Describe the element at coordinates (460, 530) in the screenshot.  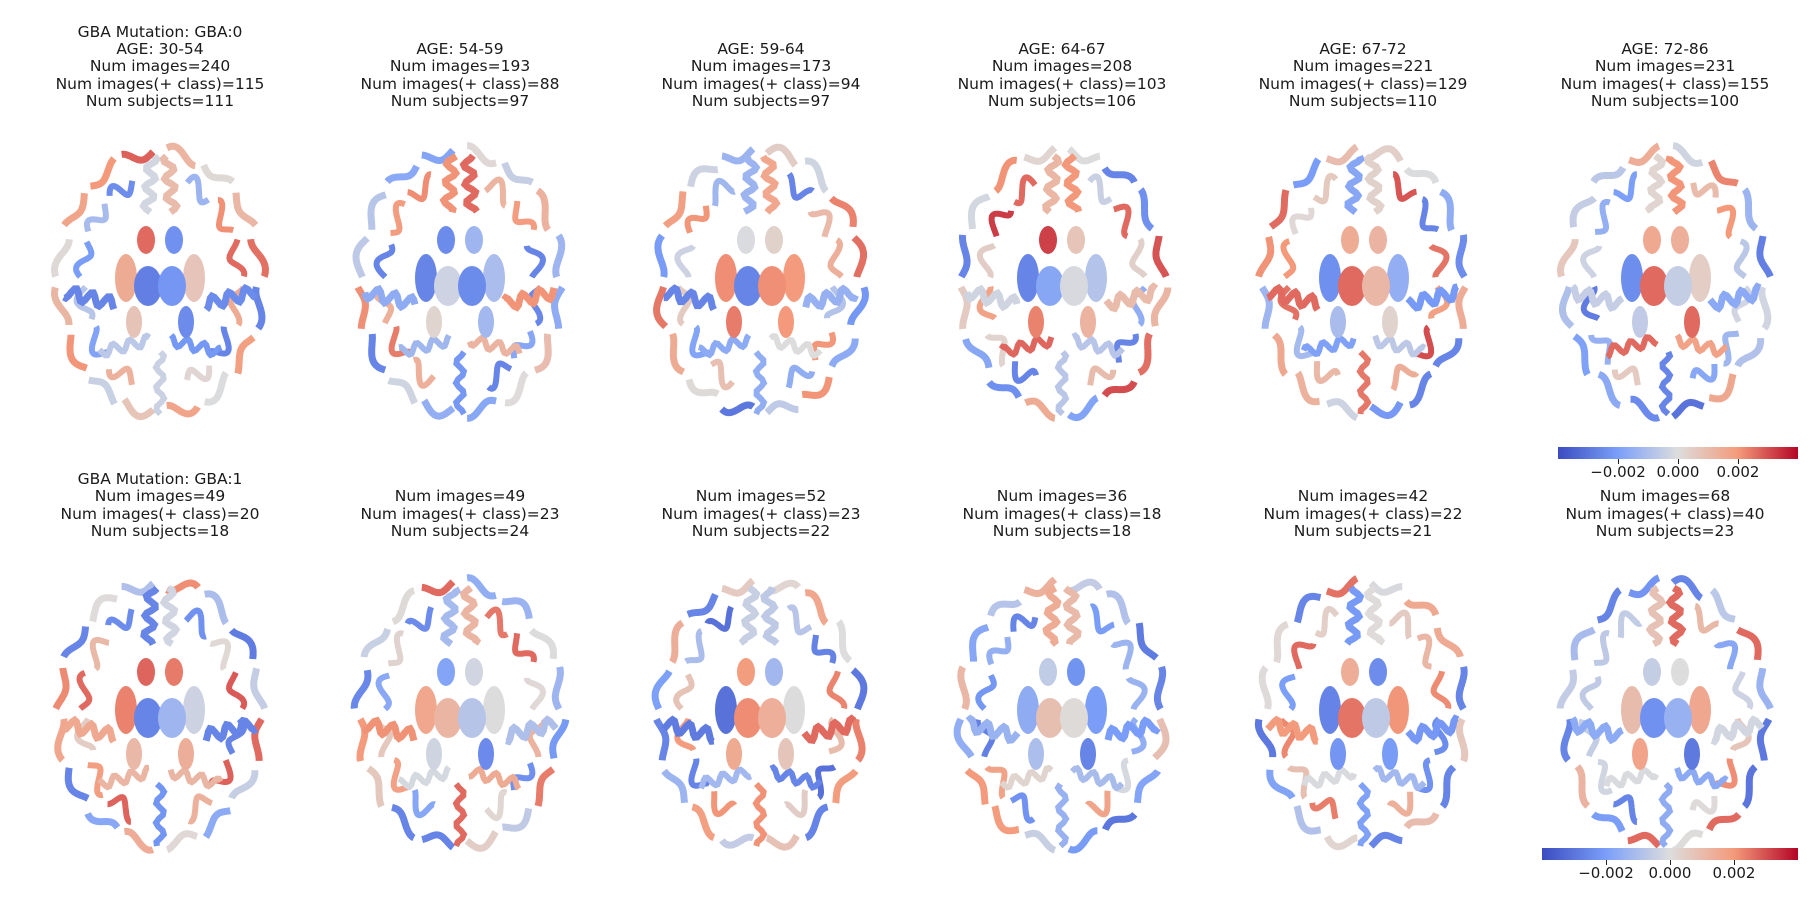
I see `caption-line: Num subjects=24` at that location.